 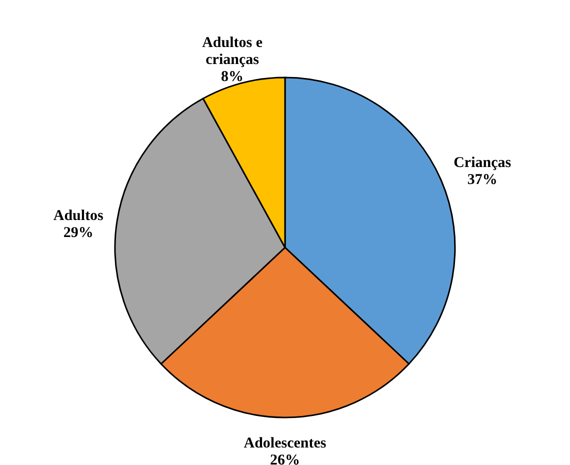 I want to click on slice-label: Adolescentes, so click(x=285, y=444).